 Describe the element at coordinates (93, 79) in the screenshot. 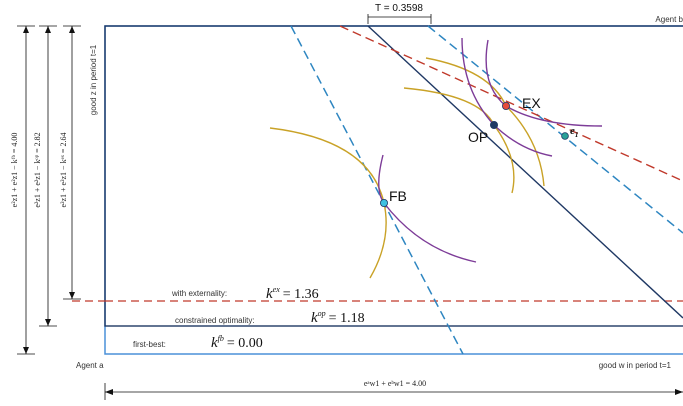

I see `y-axis-label: good z in period t=1` at that location.